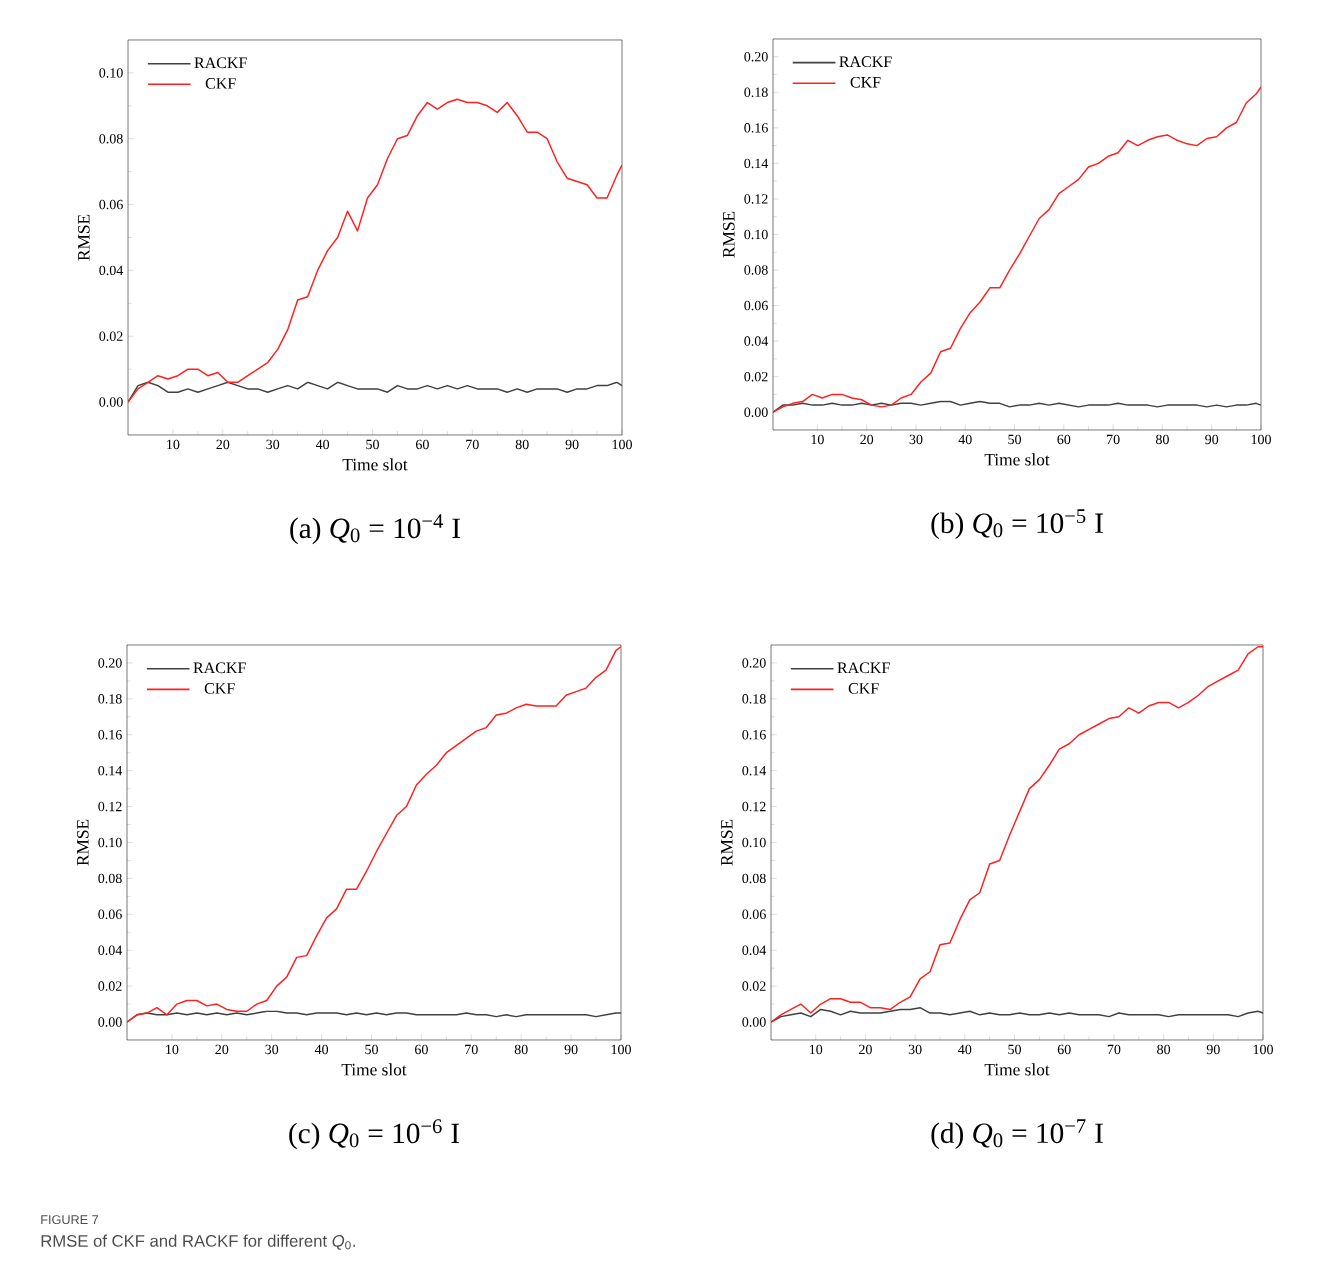  What do you see at coordinates (1017, 249) in the screenshot?
I see `line-series` at bounding box center [1017, 249].